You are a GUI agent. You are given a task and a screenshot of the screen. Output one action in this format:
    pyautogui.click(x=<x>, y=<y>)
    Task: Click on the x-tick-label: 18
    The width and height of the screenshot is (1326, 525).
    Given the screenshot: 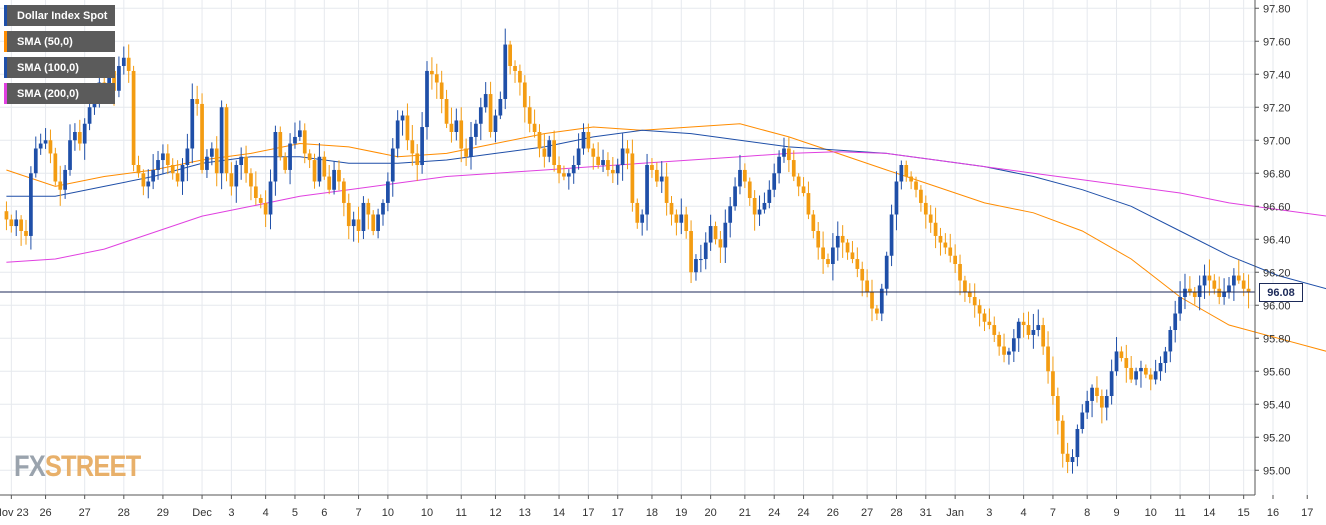 What is the action you would take?
    pyautogui.click(x=652, y=513)
    